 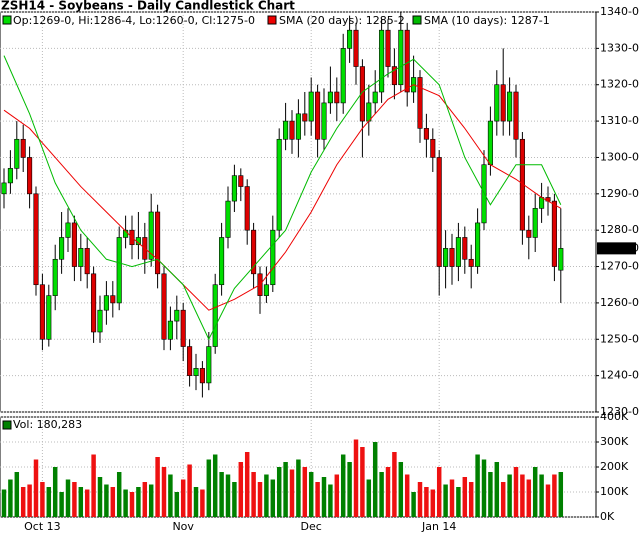 What do you see at coordinates (614, 466) in the screenshot?
I see `volume-tick-label: 200K` at bounding box center [614, 466].